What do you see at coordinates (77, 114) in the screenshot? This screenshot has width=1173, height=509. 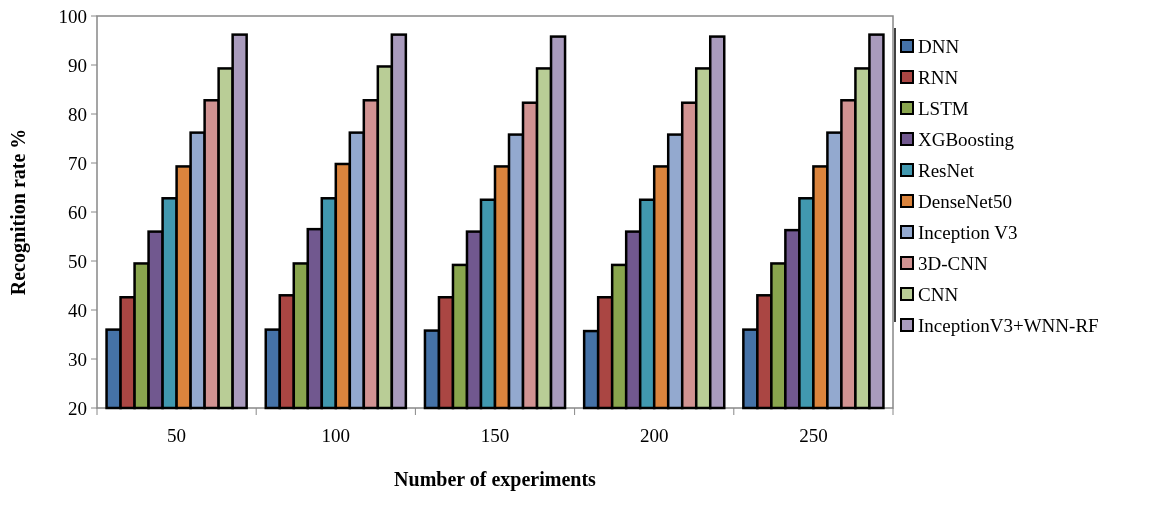 I see `y-tick-label: 80` at bounding box center [77, 114].